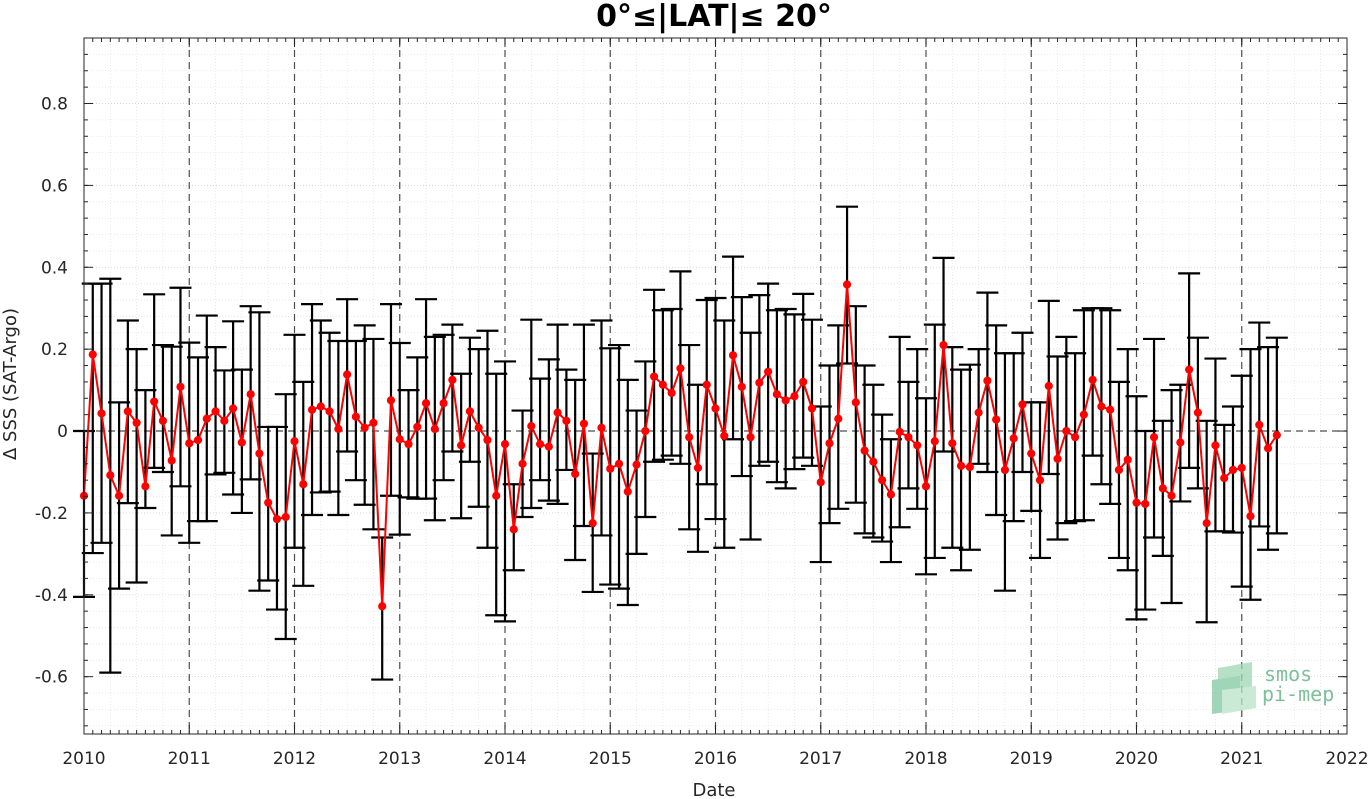  What do you see at coordinates (1273, 688) in the screenshot?
I see `smos-pi-mep-logo: smos pi-mep` at bounding box center [1273, 688].